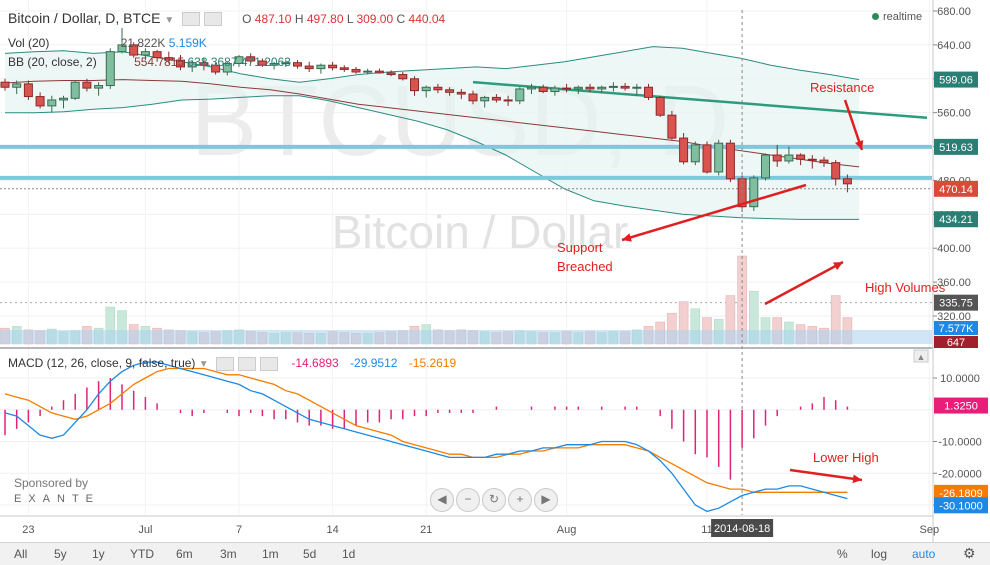  I want to click on range-button-ytd: YTD, so click(142, 554).